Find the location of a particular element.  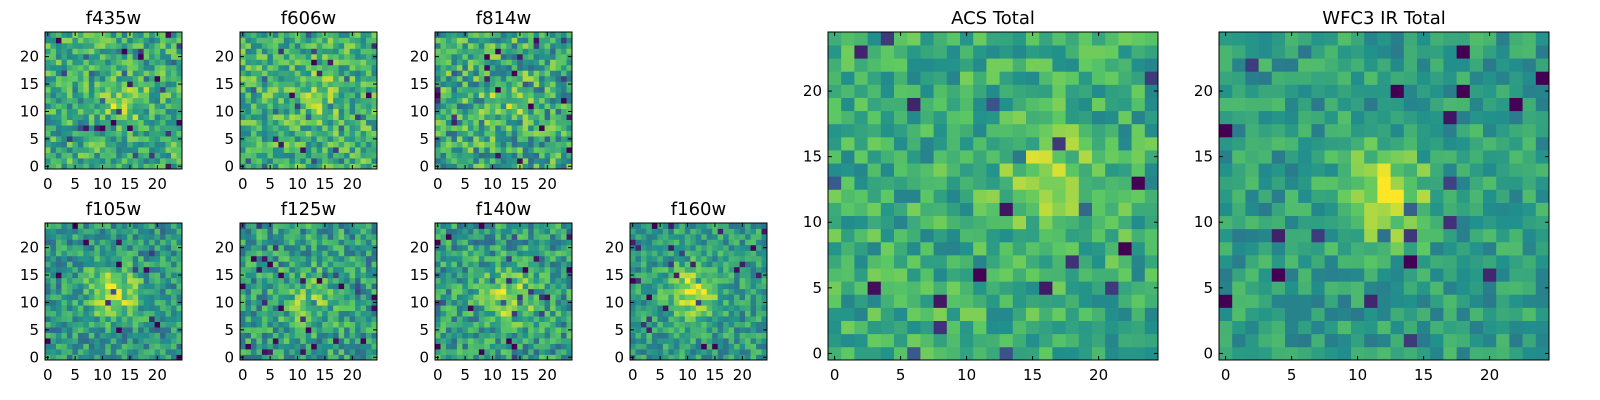

y-tick-label: 10 is located at coordinates (29, 111).